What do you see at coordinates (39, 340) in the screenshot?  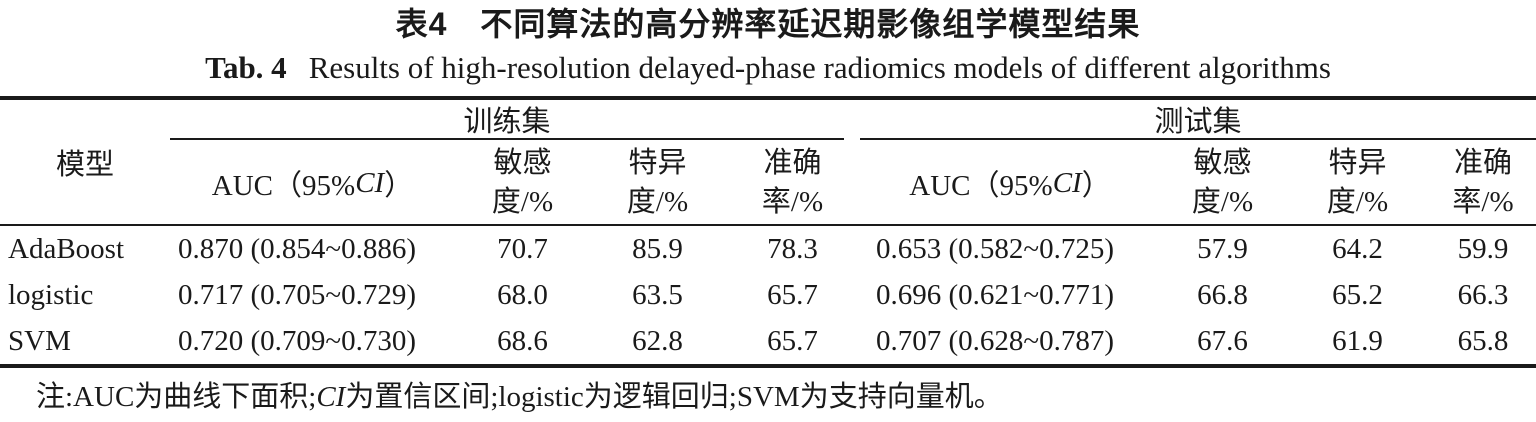 I see `cell-model: SVM` at bounding box center [39, 340].